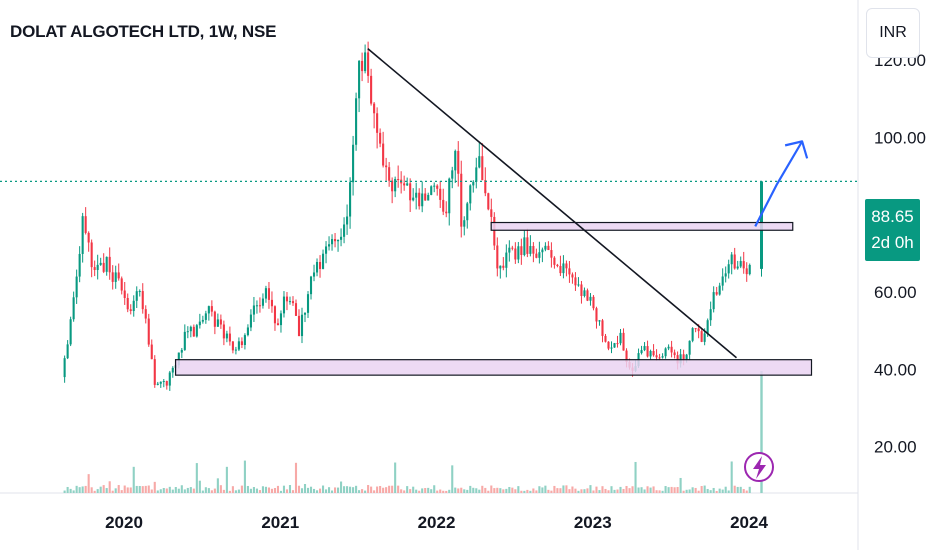 This screenshot has height=550, width=932. Describe the element at coordinates (893, 33) in the screenshot. I see `currency-button: INR` at that location.